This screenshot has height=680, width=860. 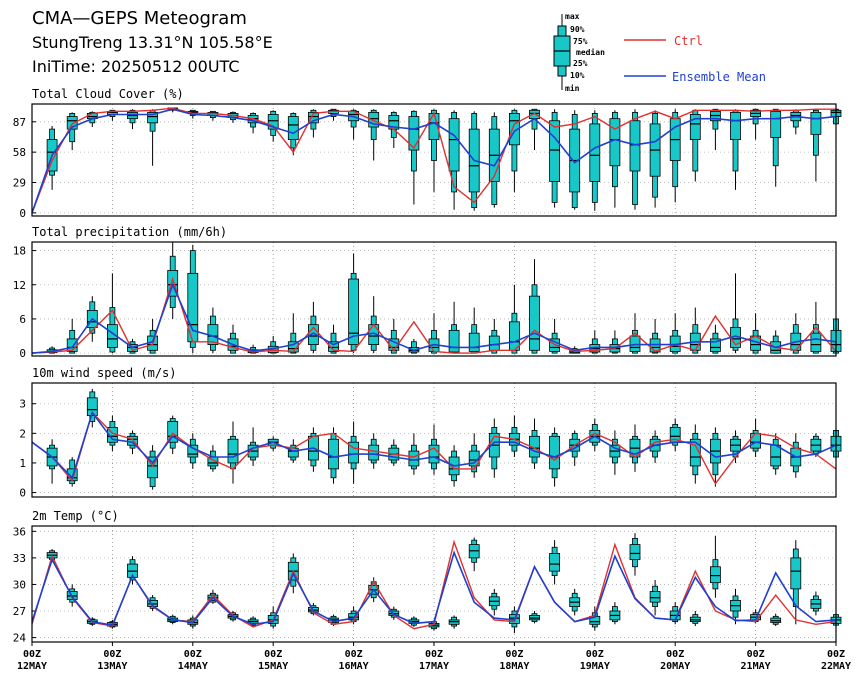 What do you see at coordinates (22, 404) in the screenshot?
I see `y-tick-label: 3` at bounding box center [22, 404].